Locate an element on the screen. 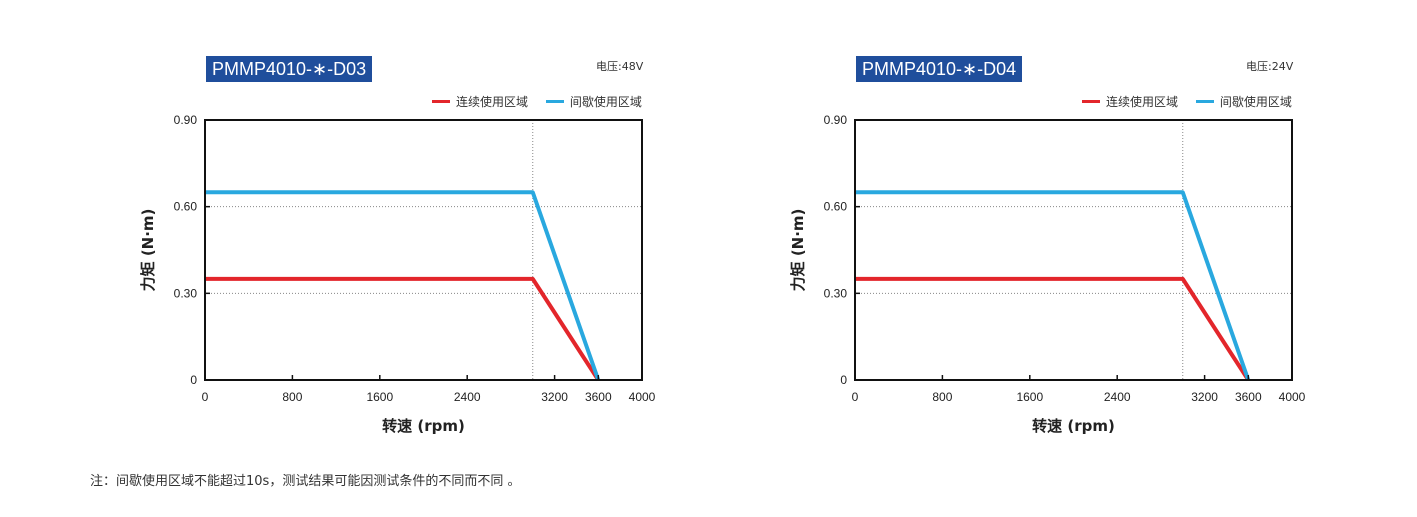 The width and height of the screenshot is (1417, 517). chart-title: PMMP4010-∗-D04 is located at coordinates (939, 69).